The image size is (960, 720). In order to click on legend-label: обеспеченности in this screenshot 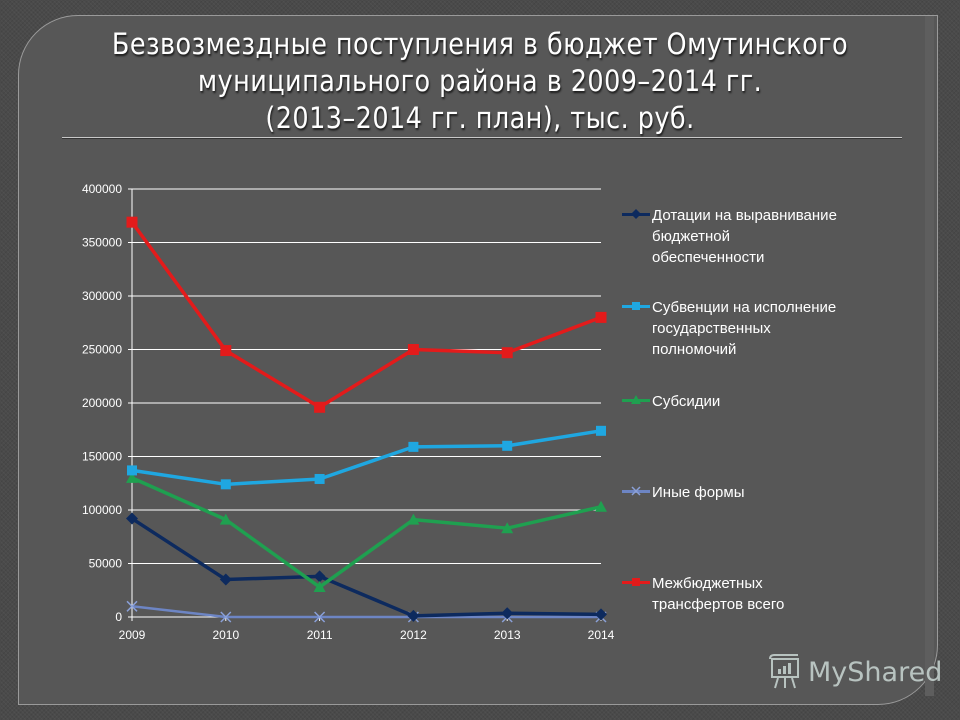, I will do `click(708, 257)`.